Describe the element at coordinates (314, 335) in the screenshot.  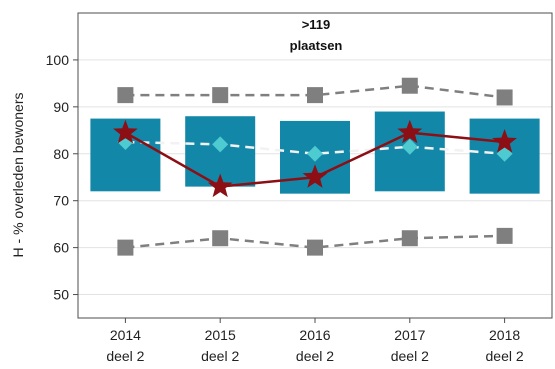
I see `x-tick-label-year: 2016` at that location.